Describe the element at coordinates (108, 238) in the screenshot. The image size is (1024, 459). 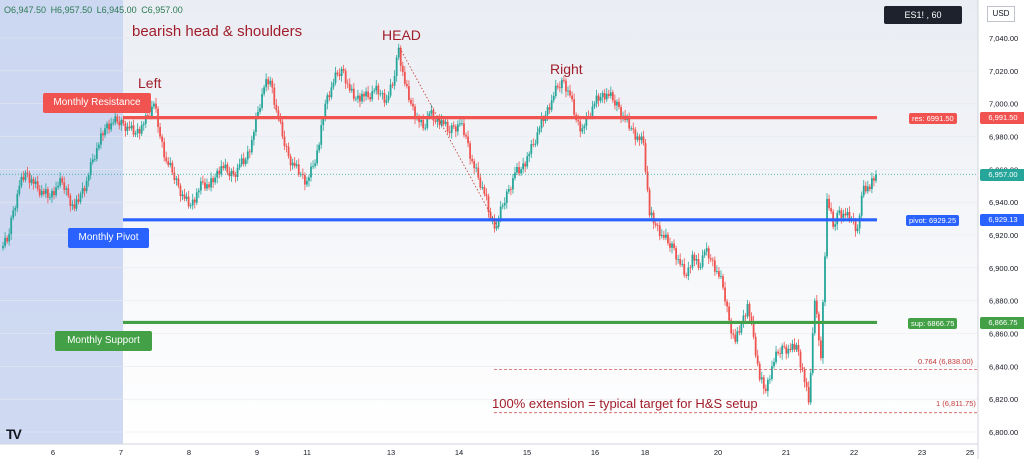
I see `monthly-pivot-label: Monthly Pivot` at that location.